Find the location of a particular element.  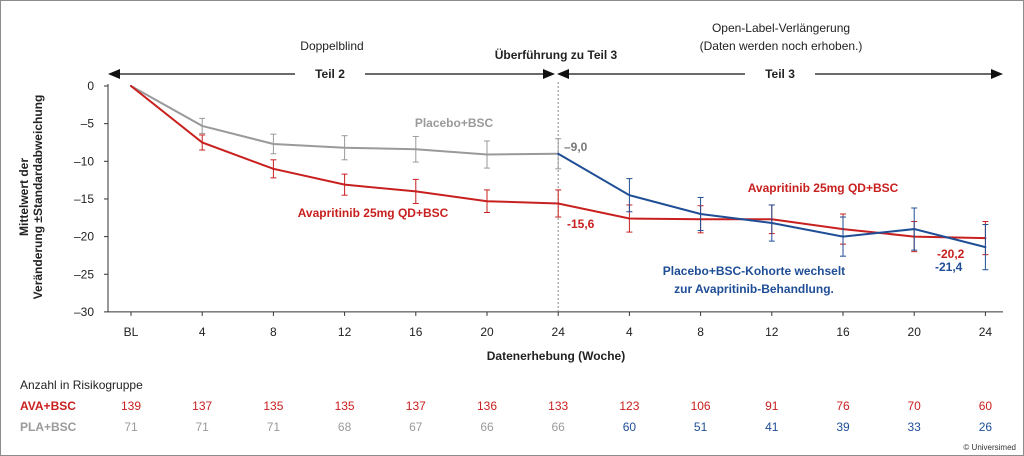

y-axis-title-line1: Mittelwert der is located at coordinates (24, 197).